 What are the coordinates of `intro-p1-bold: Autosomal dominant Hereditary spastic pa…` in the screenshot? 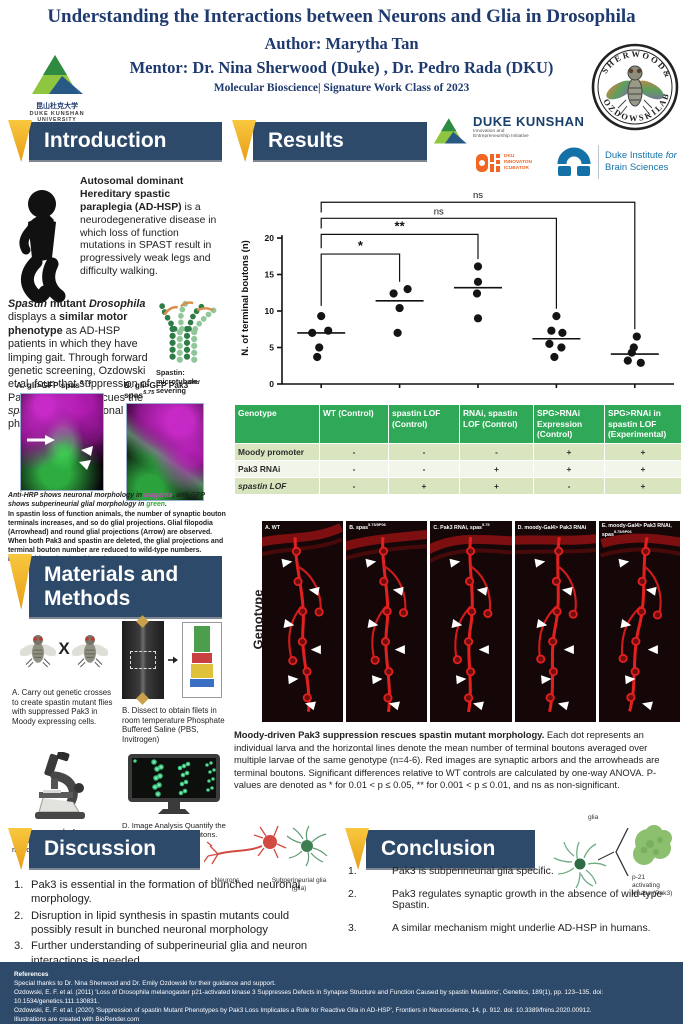 It's located at (132, 194).